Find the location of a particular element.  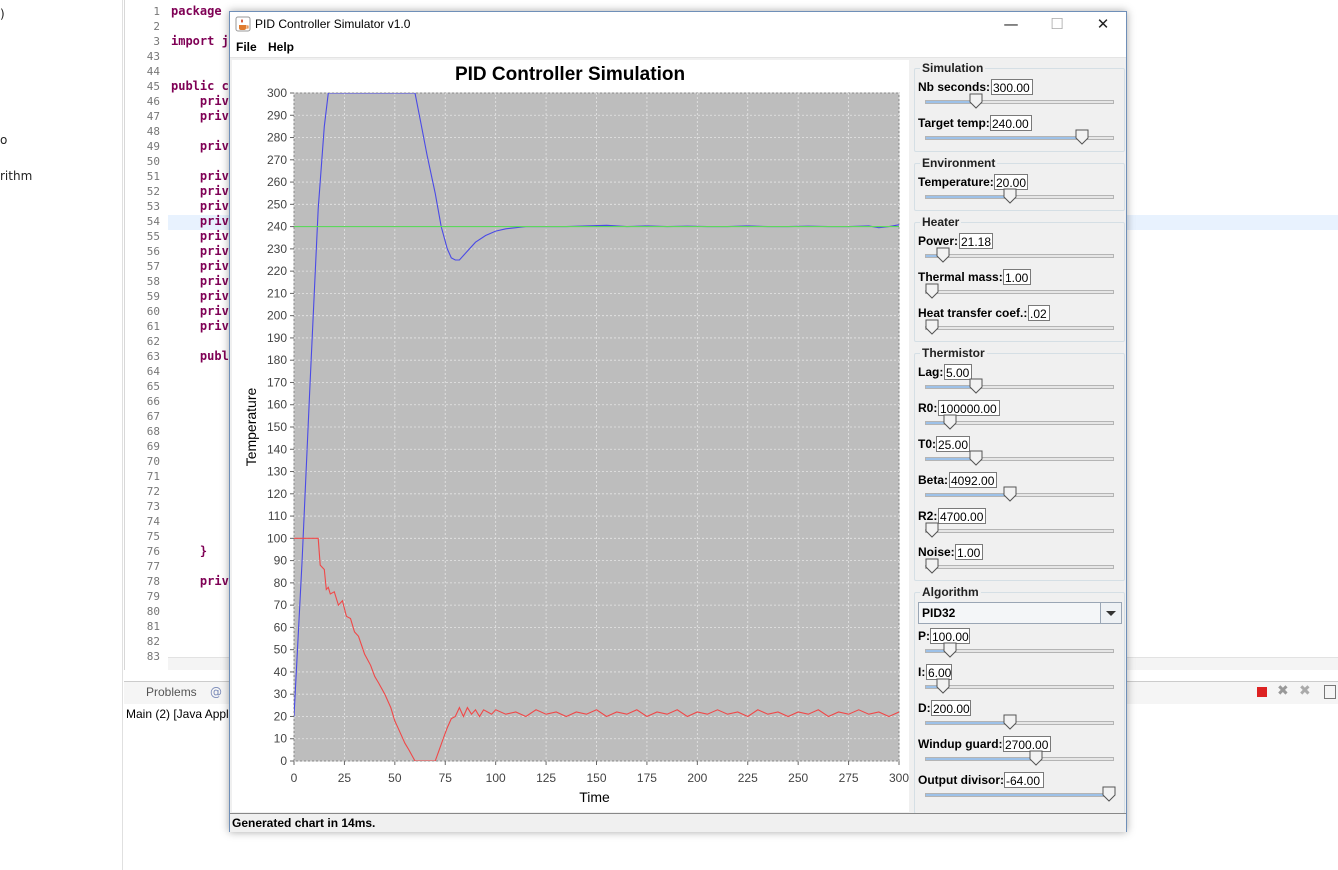

d-field: 200.00 is located at coordinates (951, 708).